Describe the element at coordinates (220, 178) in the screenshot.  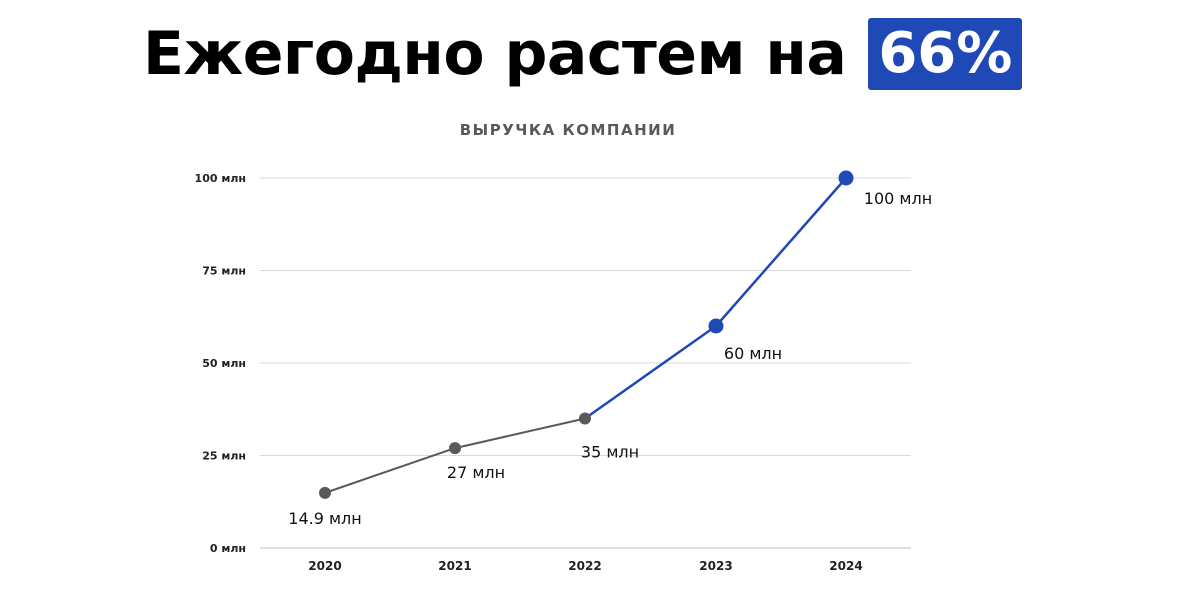
I see `y-tick-label: 100 млн` at that location.